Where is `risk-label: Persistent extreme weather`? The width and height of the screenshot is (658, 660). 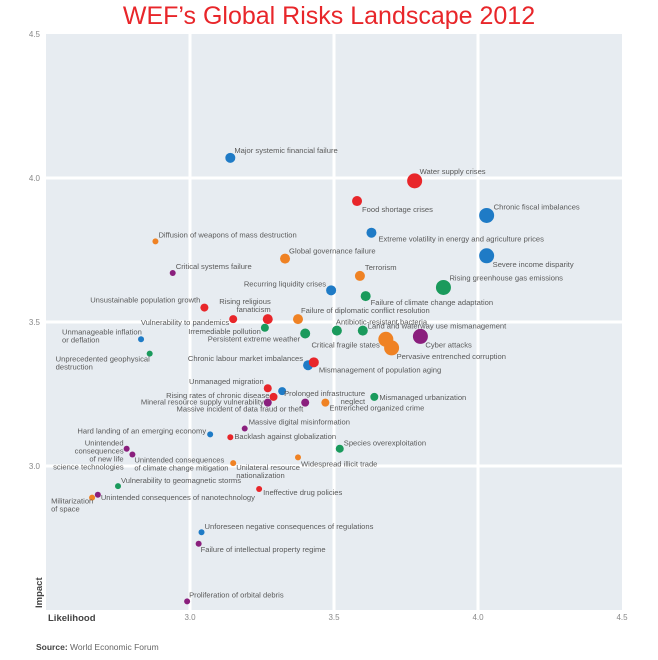 risk-label: Persistent extreme weather is located at coordinates (254, 339).